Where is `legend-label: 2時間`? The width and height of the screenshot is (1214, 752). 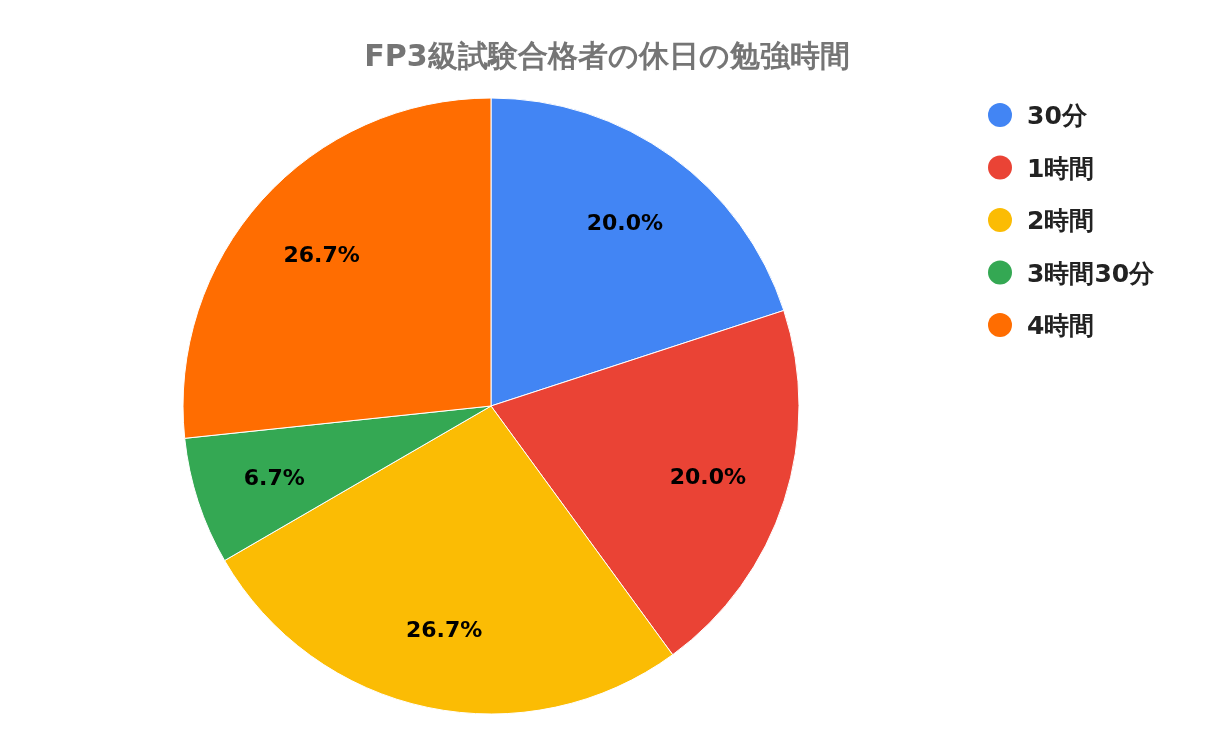 legend-label: 2時間 is located at coordinates (1061, 220).